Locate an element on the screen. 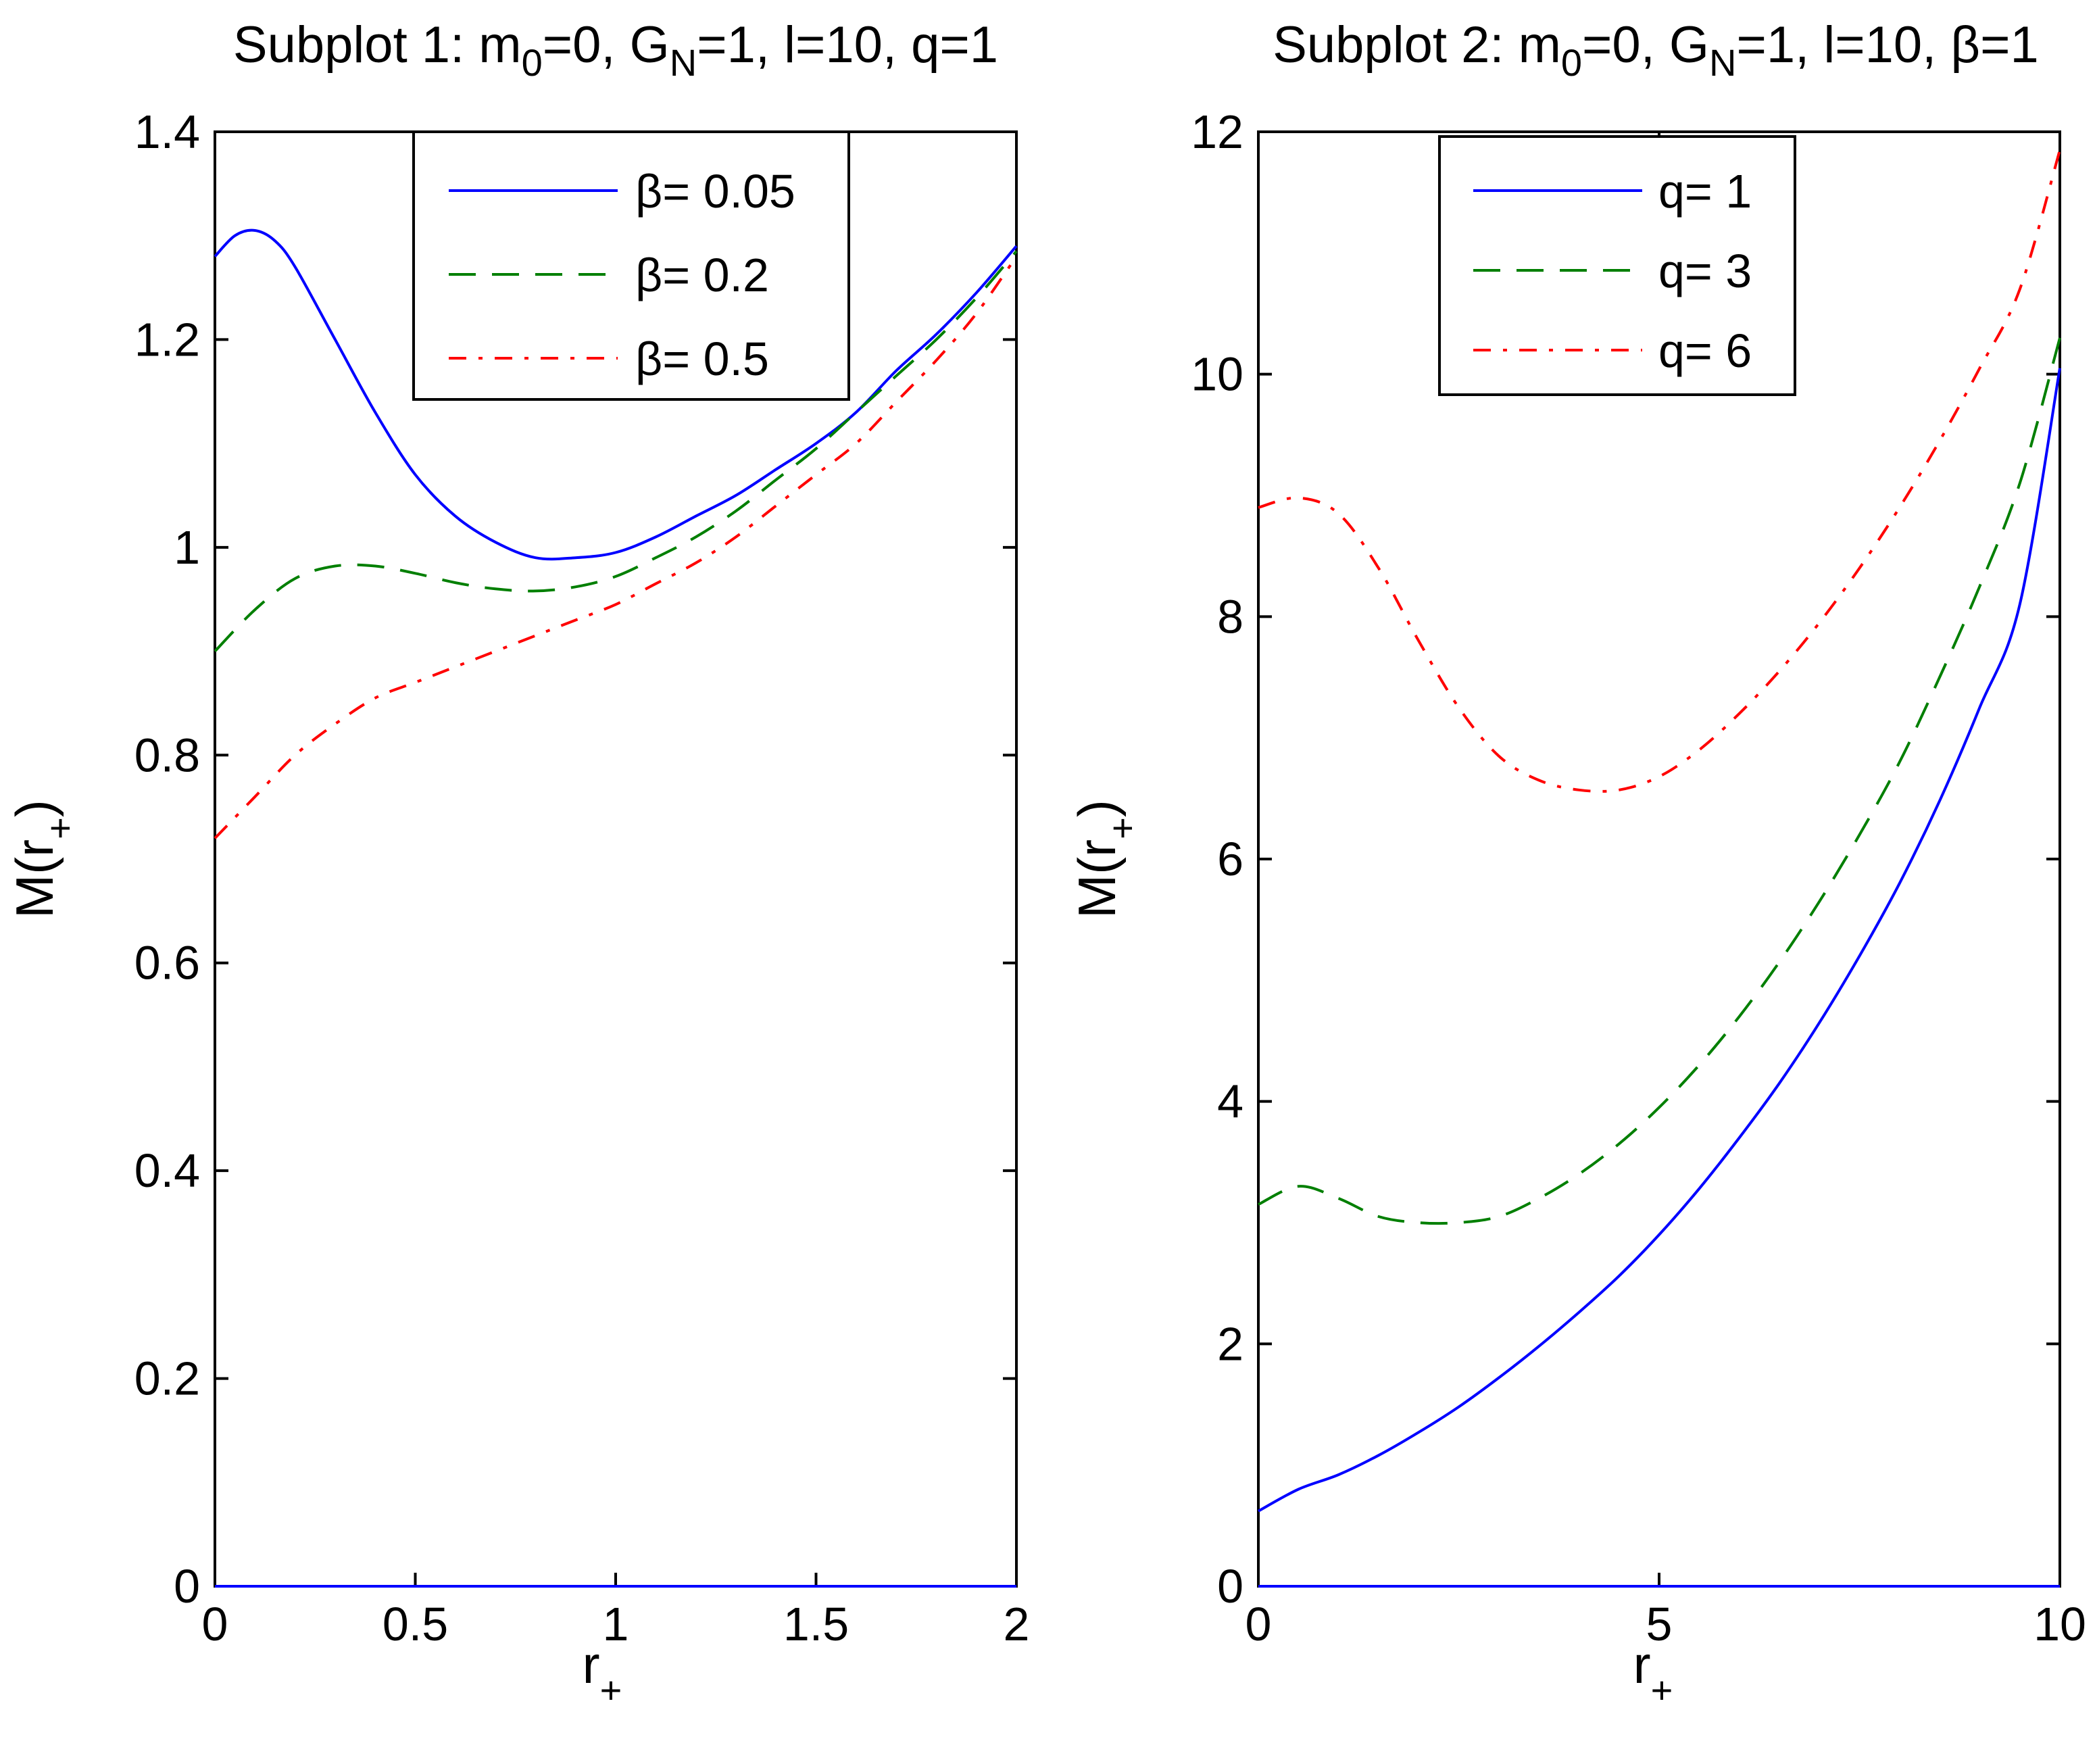 This screenshot has width=2095, height=1764. x-tick-label: 0.5 is located at coordinates (415, 1624).